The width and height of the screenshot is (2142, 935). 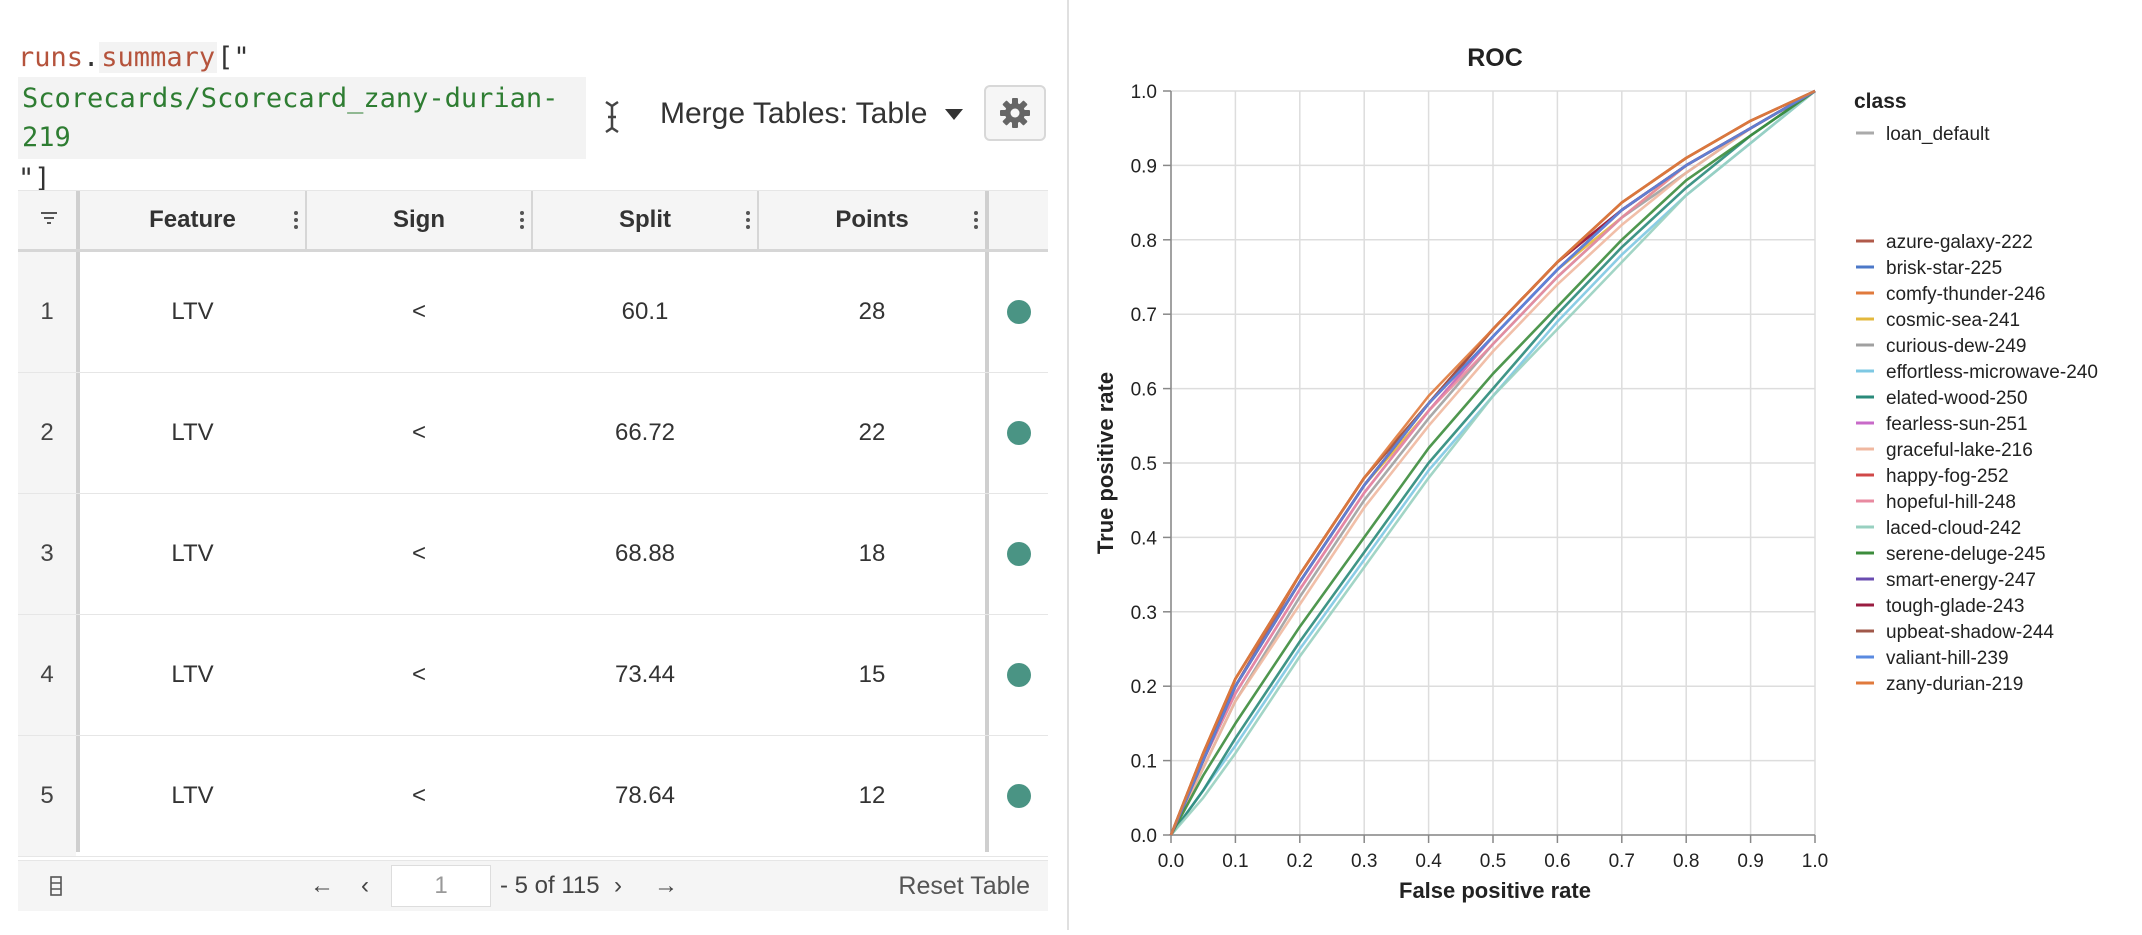 I want to click on merge-tables-label: Merge Tables: Table, so click(x=794, y=113).